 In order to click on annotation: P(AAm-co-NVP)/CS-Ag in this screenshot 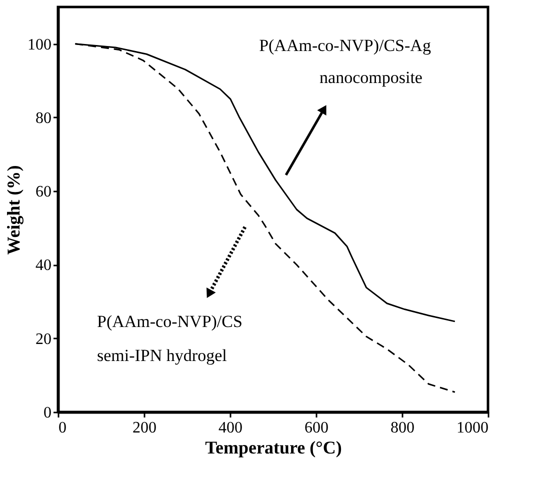, I will do `click(345, 45)`.